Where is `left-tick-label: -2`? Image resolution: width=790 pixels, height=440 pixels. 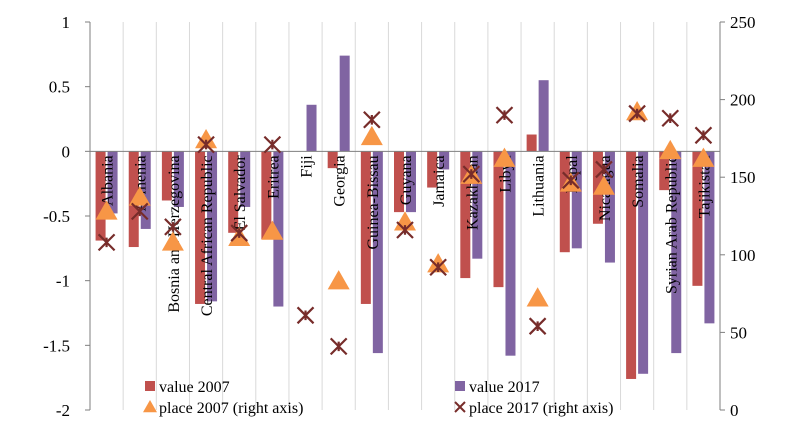
left-tick-label: -2 is located at coordinates (63, 410).